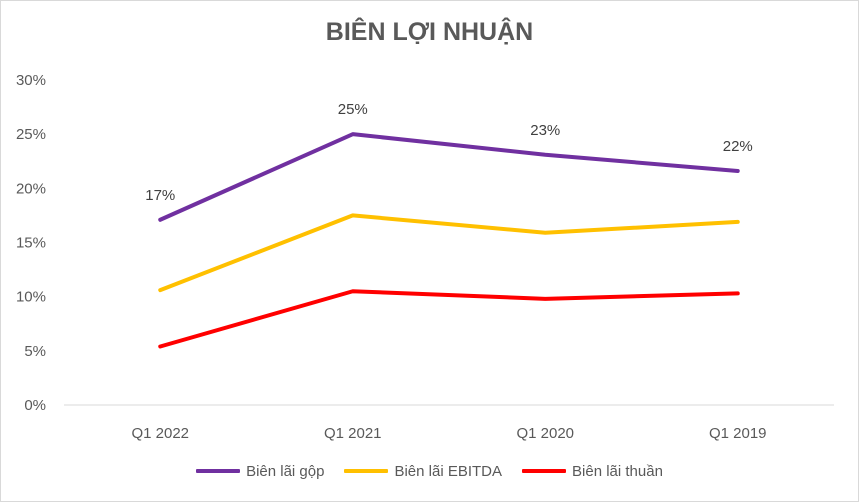 This screenshot has height=502, width=859. Describe the element at coordinates (35, 405) in the screenshot. I see `y-tick-label: 0%` at that location.